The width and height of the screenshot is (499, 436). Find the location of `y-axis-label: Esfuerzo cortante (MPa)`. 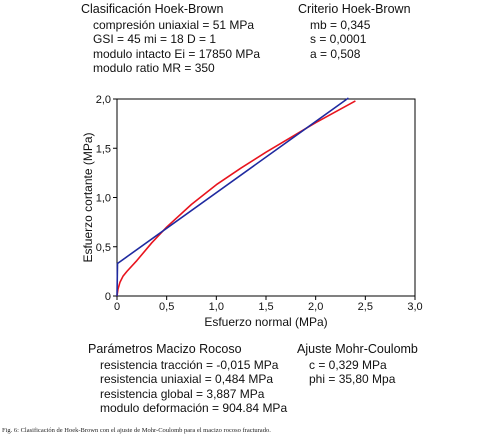

y-axis-label: Esfuerzo cortante (MPa) is located at coordinates (88, 197).